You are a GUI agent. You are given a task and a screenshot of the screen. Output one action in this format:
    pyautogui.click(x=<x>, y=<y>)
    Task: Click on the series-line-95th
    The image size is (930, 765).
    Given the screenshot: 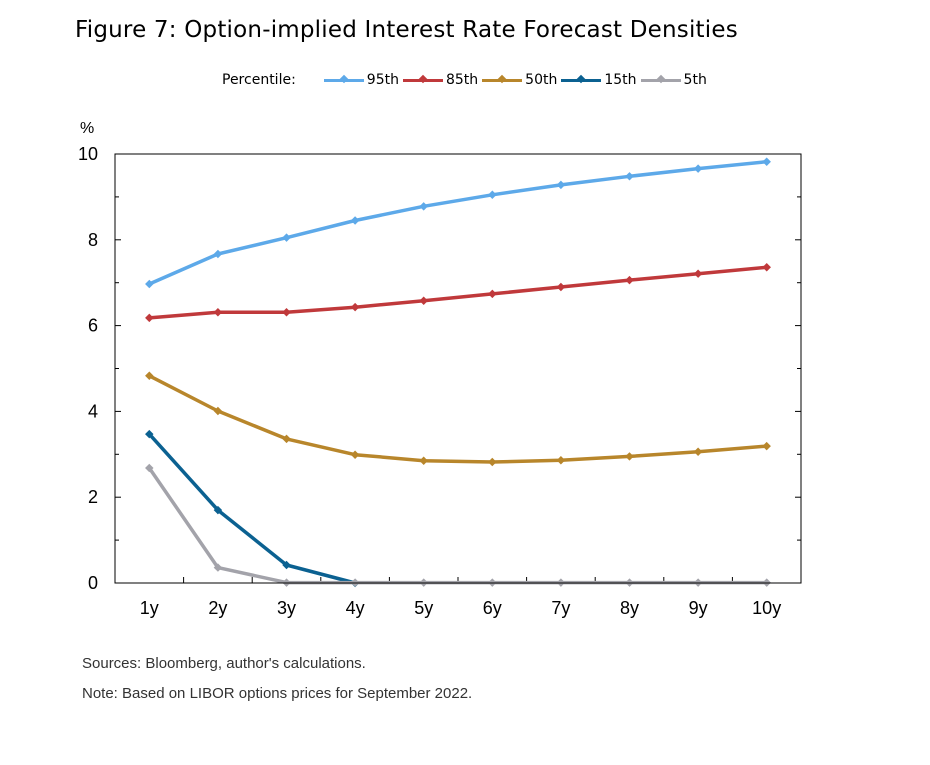 What is the action you would take?
    pyautogui.click(x=457, y=222)
    